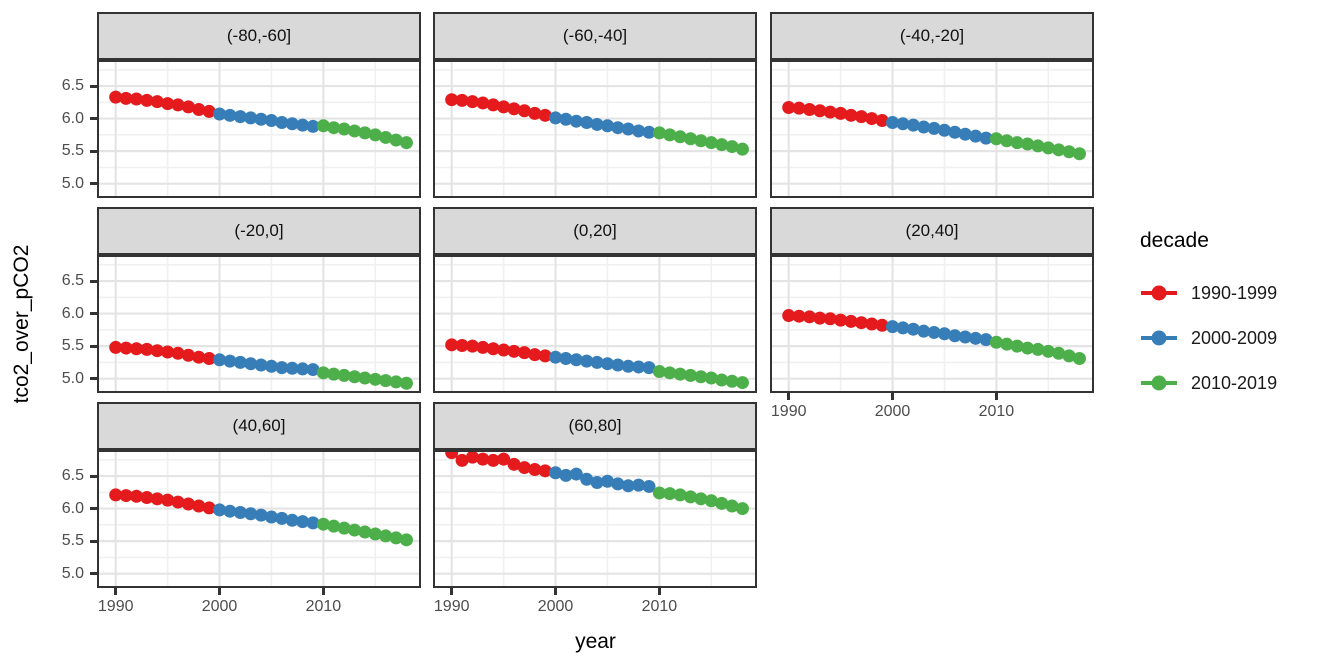  I want to click on facet-strip-label: (-20,0], so click(259, 230).